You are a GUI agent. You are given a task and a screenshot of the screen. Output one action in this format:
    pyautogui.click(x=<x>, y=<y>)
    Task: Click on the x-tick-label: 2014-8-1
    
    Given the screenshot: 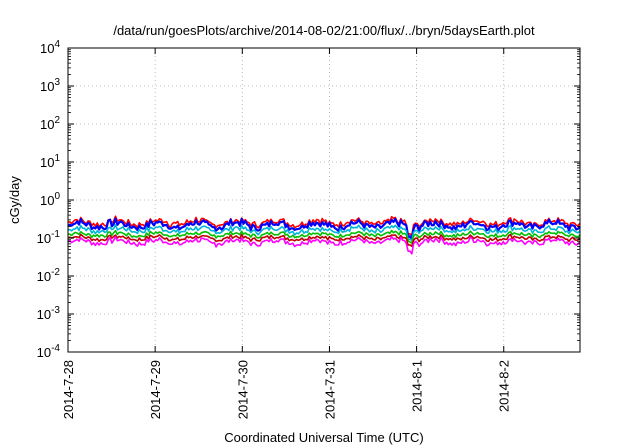 What is the action you would take?
    pyautogui.click(x=417, y=386)
    